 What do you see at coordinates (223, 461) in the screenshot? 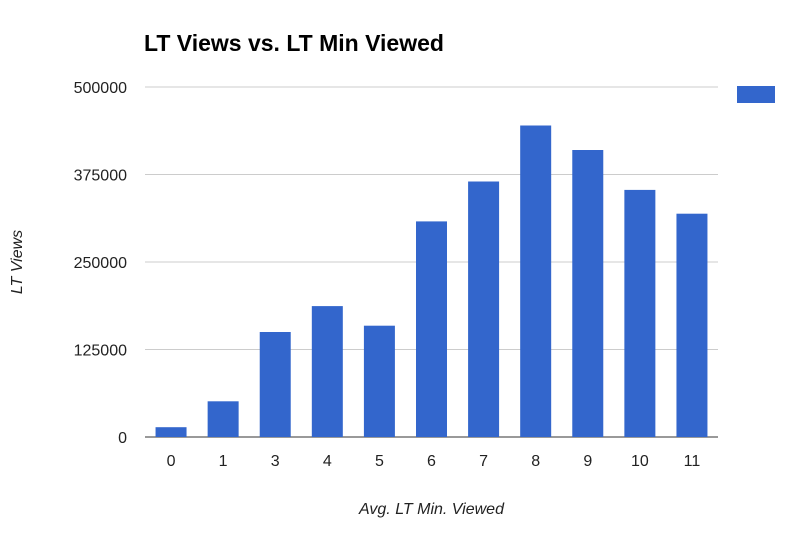
I see `x-tick-label: 1` at bounding box center [223, 461].